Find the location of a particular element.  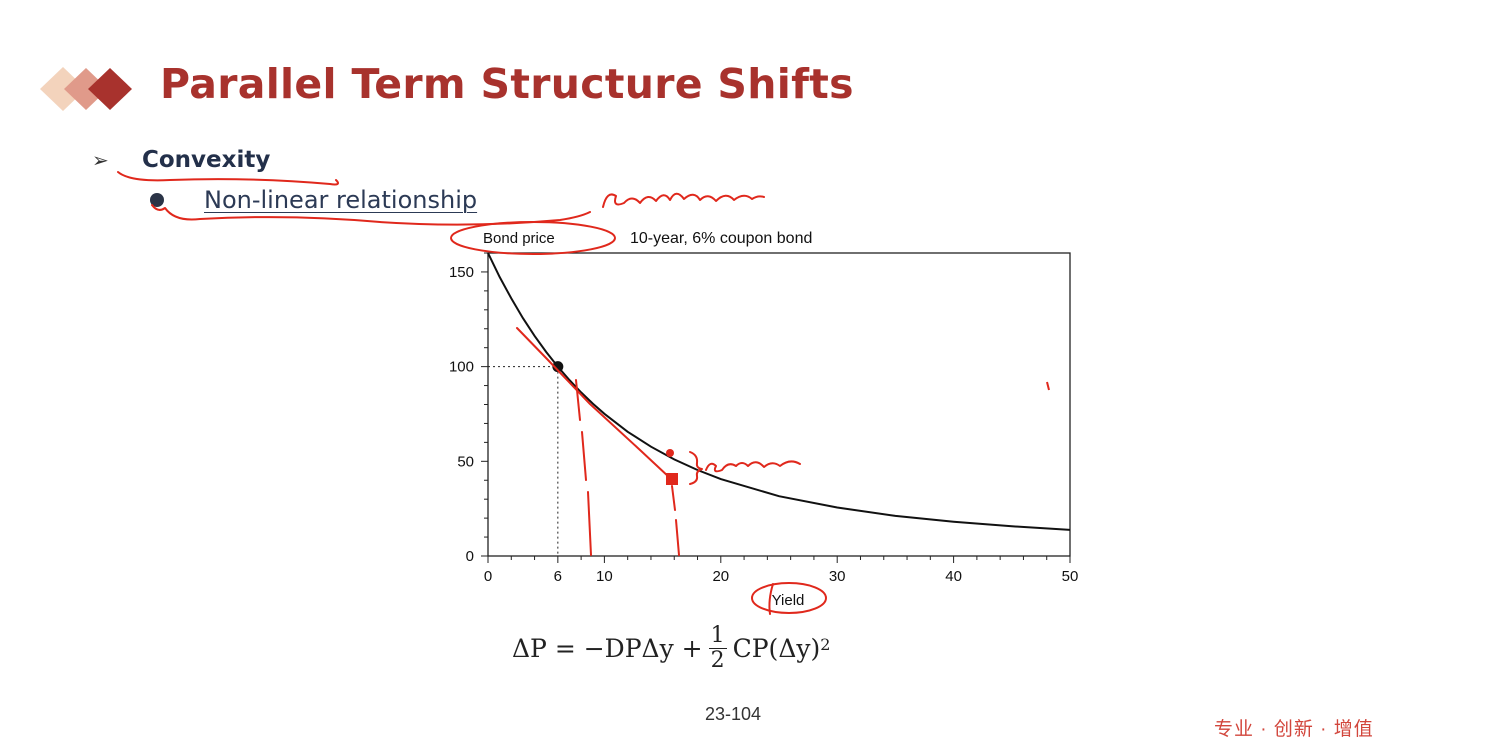

x-axis-label: Yield is located at coordinates (788, 600).